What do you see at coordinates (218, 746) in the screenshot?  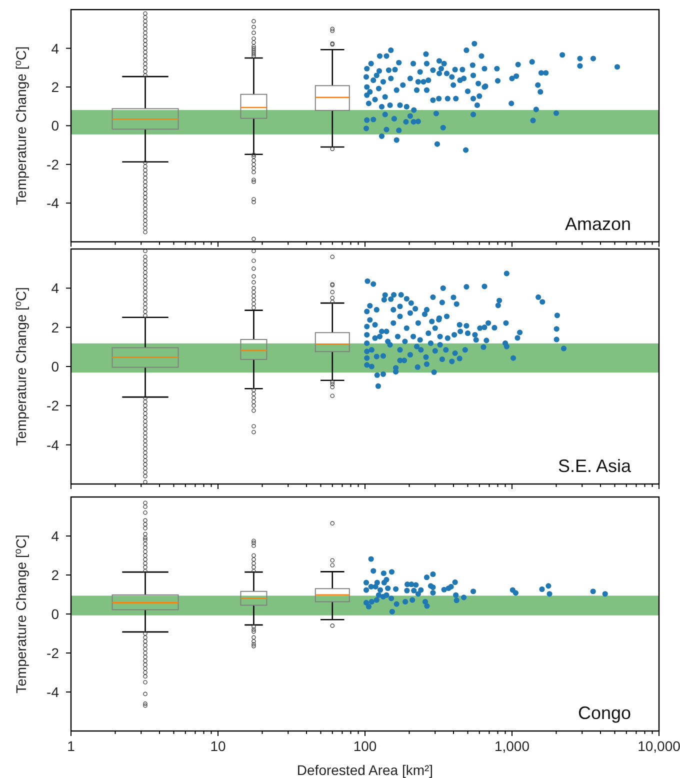 I see `x-tick-label: 10` at bounding box center [218, 746].